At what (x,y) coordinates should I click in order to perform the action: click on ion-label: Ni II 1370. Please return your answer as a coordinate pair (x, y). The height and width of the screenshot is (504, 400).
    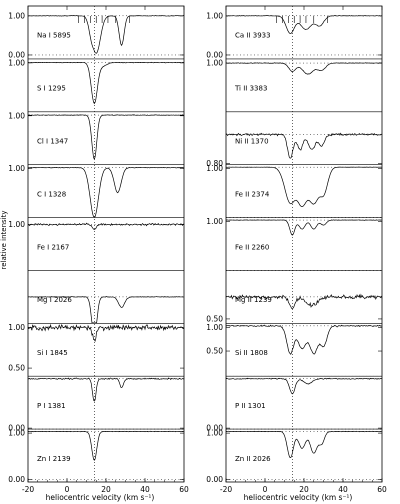
    Looking at the image, I should click on (252, 142).